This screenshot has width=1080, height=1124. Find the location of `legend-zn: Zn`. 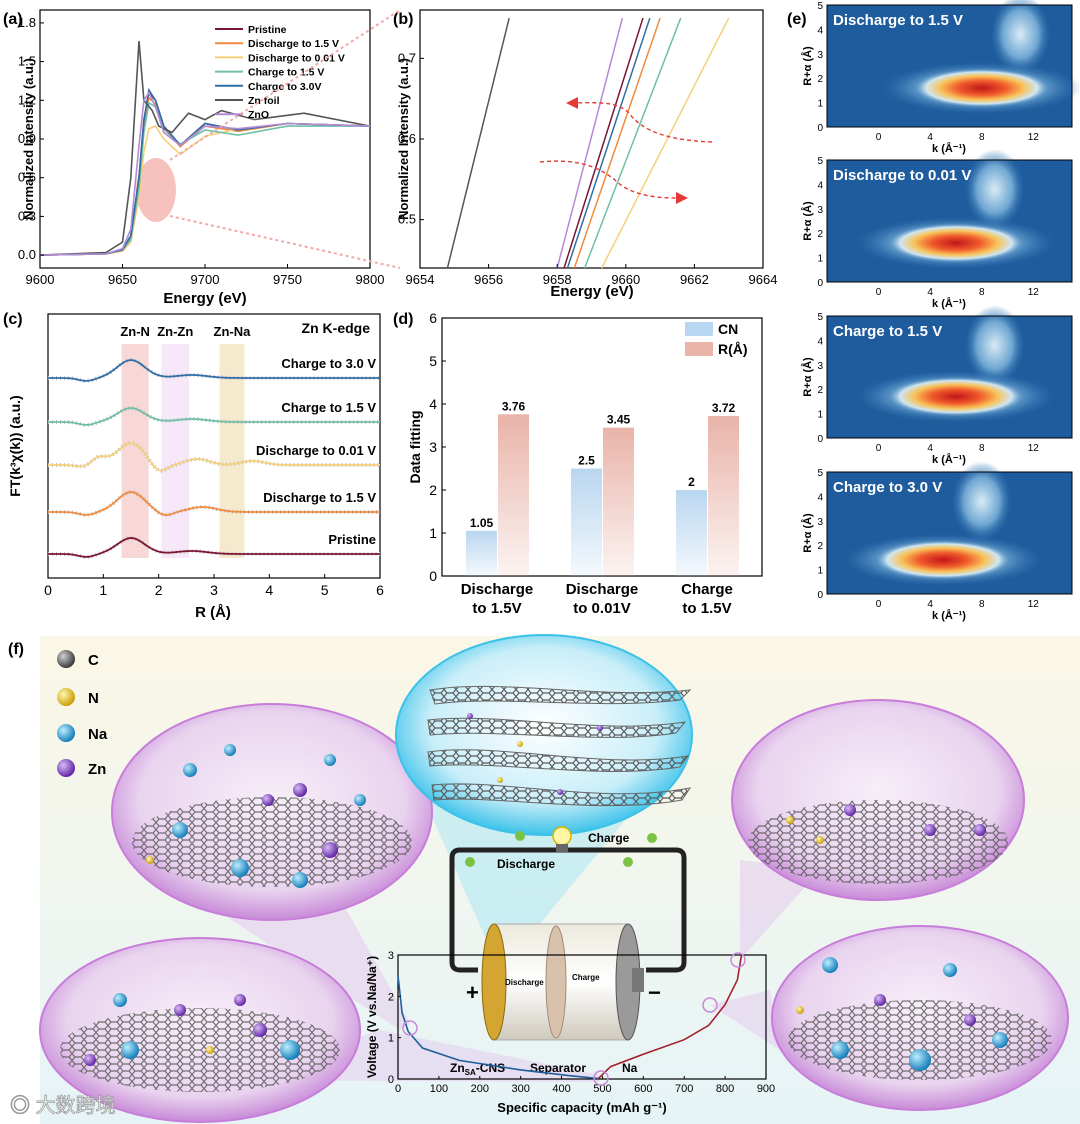

legend-zn: Zn is located at coordinates (97, 769).